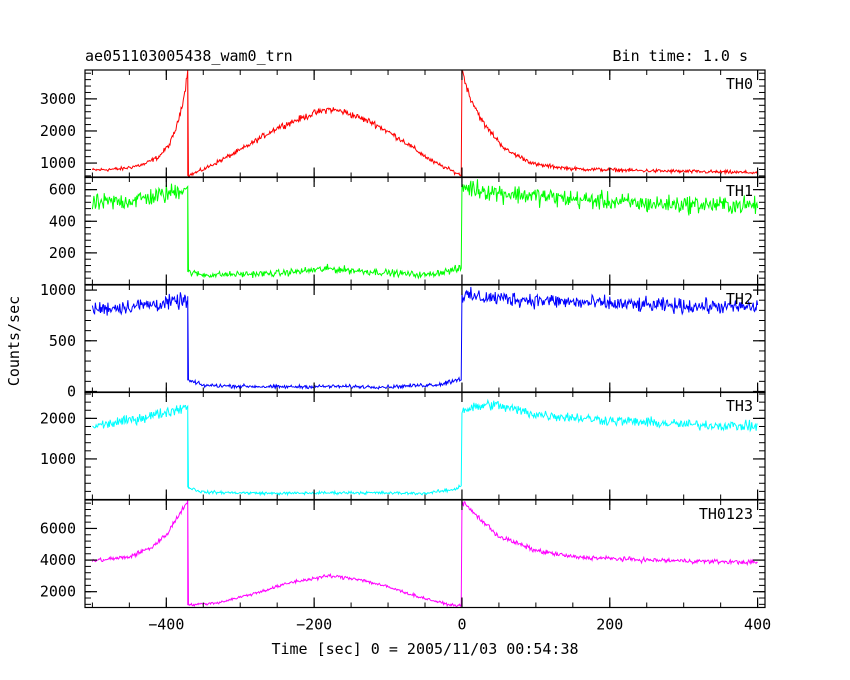  What do you see at coordinates (166, 625) in the screenshot?
I see `x-tick-label: −400` at bounding box center [166, 625].